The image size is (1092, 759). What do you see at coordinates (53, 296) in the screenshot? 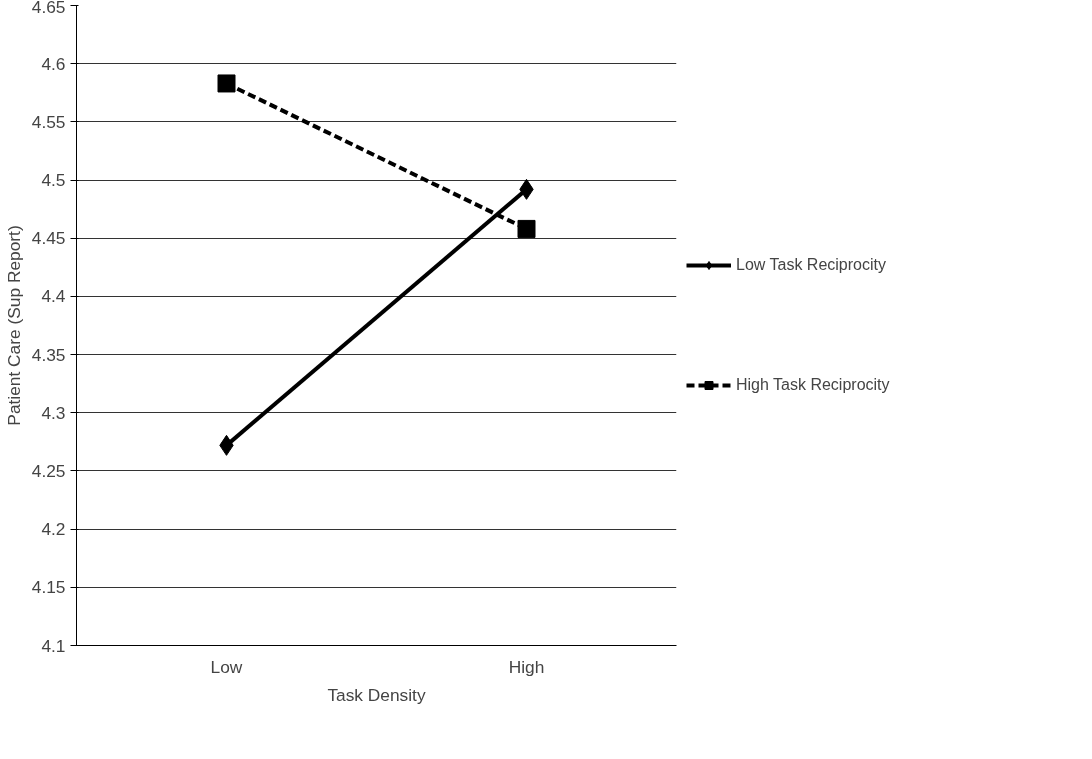
I see `y-tick-label: 4.4` at bounding box center [53, 296].